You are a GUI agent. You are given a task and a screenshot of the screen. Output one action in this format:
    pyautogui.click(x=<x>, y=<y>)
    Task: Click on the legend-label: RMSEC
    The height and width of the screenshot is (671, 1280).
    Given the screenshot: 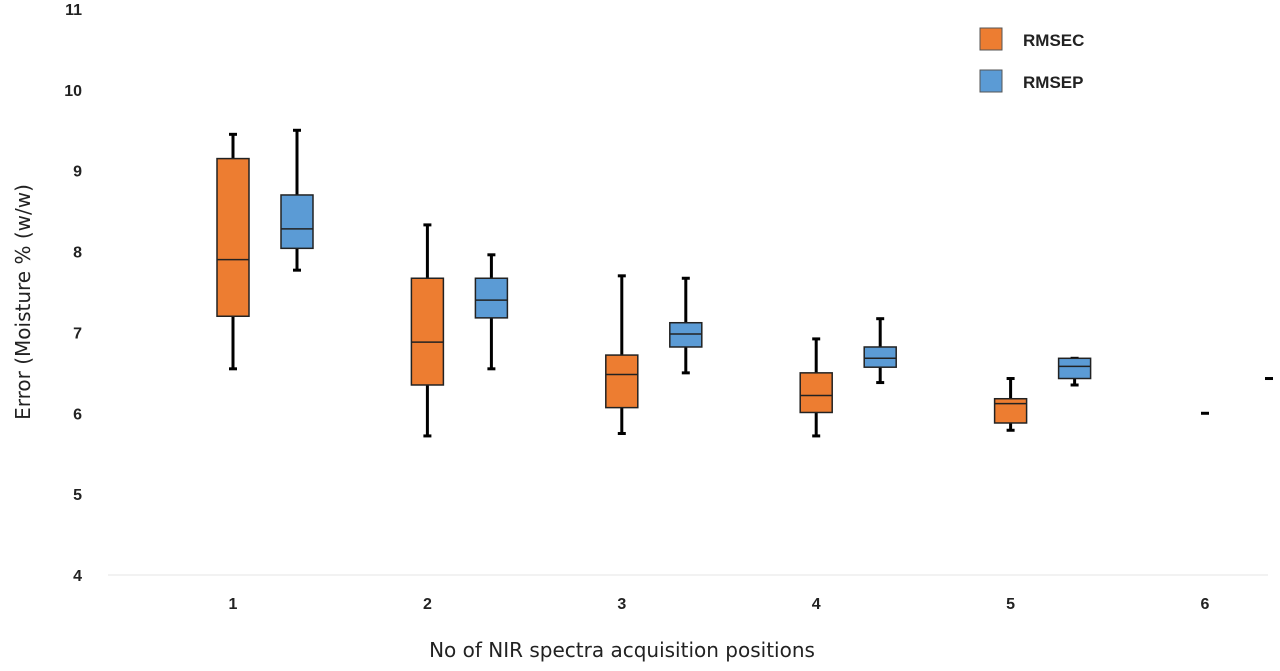 What is the action you would take?
    pyautogui.click(x=1053, y=40)
    